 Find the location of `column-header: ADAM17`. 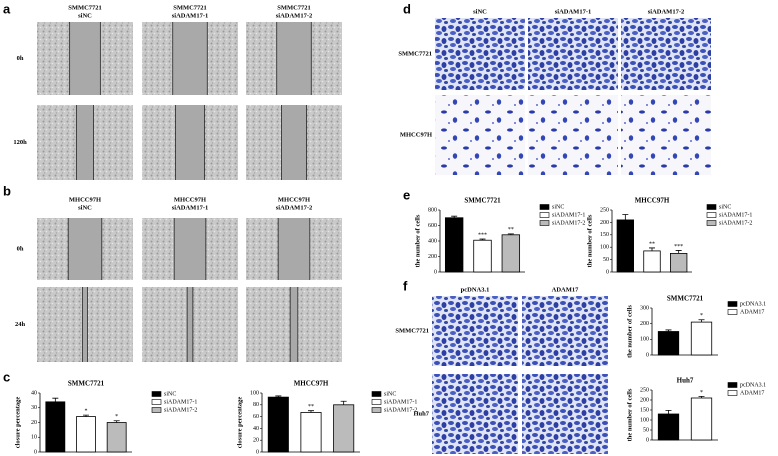

column-header: ADAM17 is located at coordinates (565, 289).